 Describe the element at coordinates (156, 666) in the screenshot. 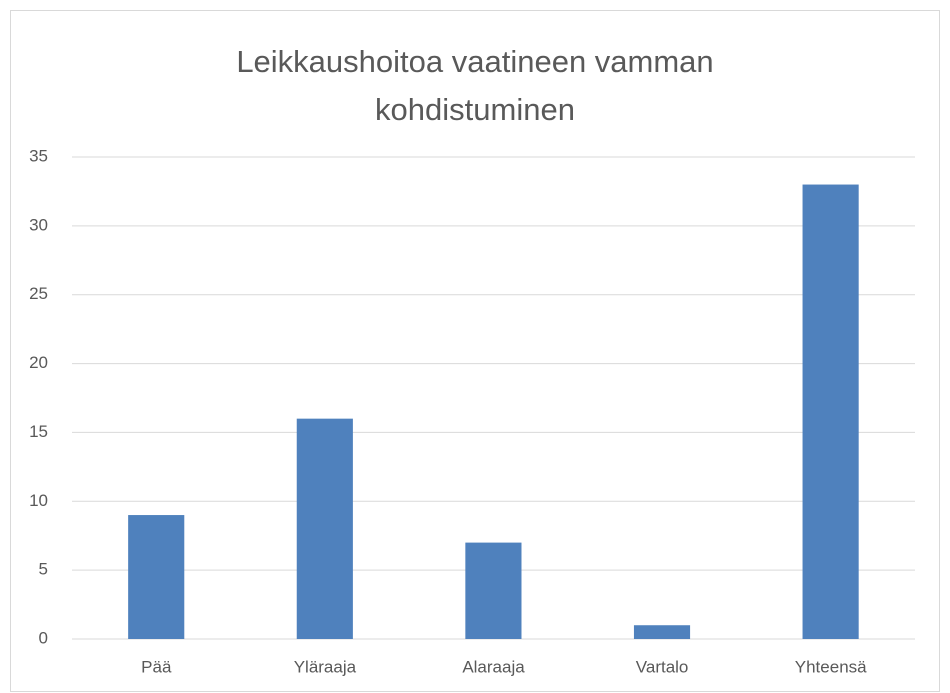

I see `x-tick-label: Pää` at that location.